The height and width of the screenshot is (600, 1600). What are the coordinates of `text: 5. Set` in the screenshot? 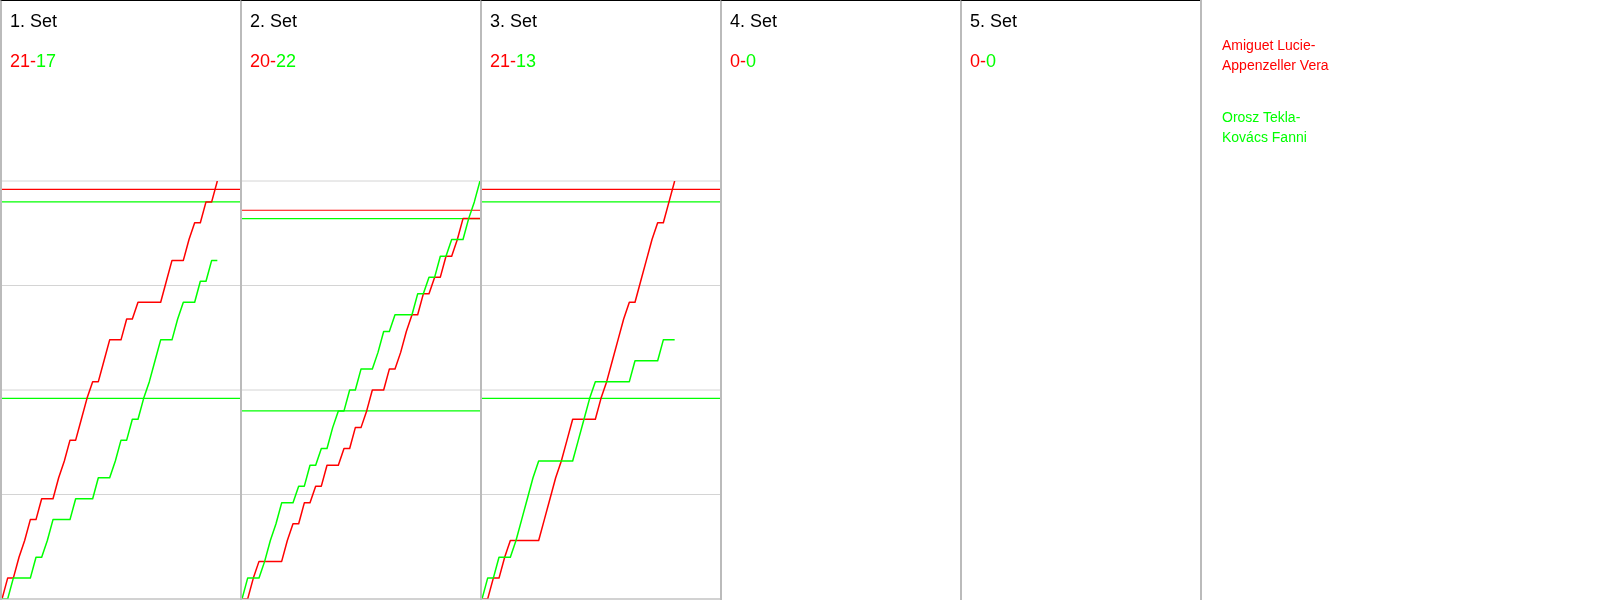 It's located at (994, 21).